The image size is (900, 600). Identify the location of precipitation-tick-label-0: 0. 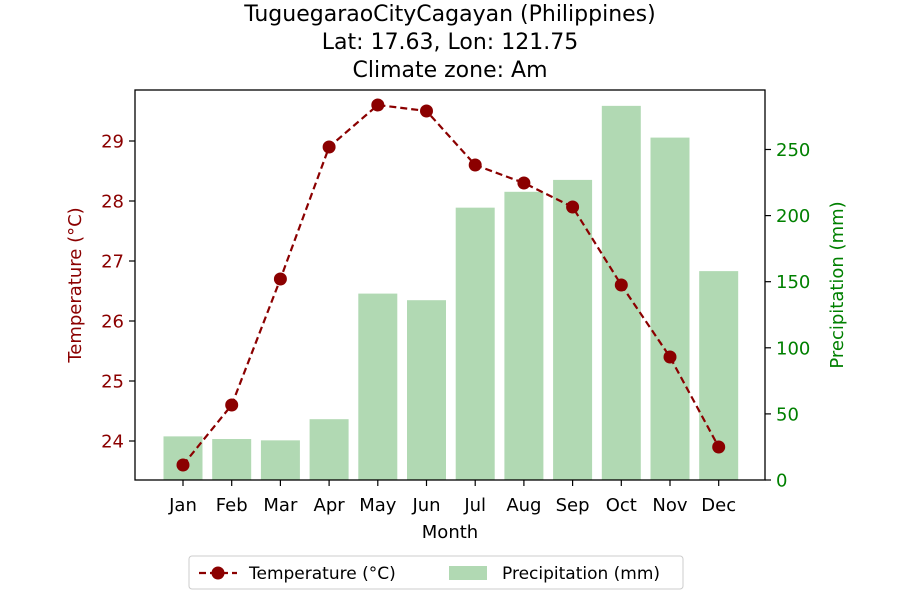
(781, 481).